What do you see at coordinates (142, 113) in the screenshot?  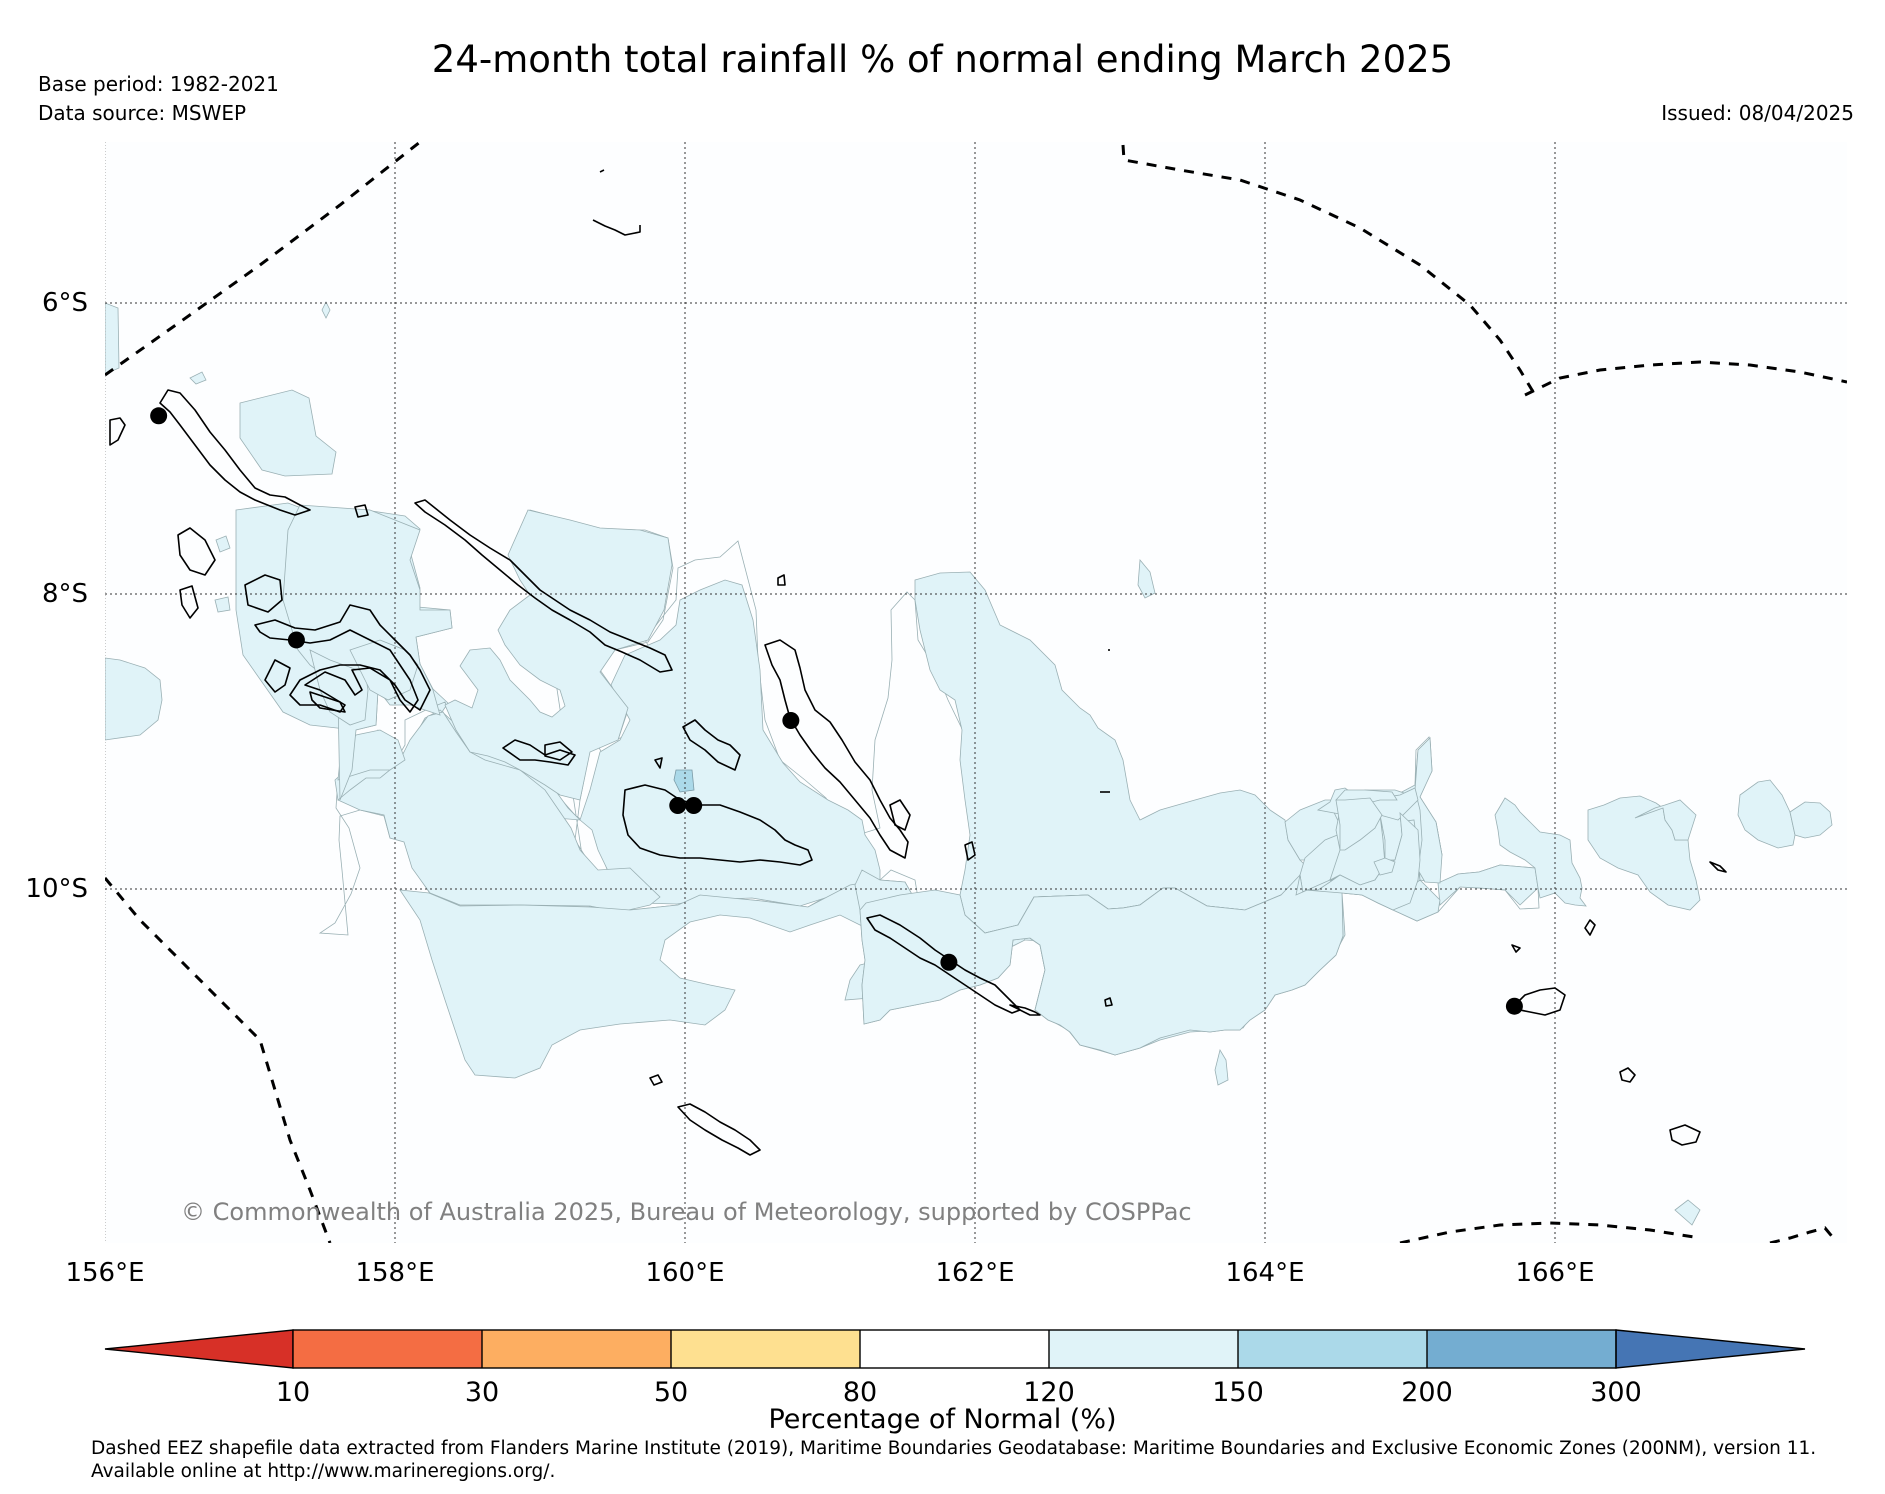 I see `data-source-label: Data source: MSWEP` at bounding box center [142, 113].